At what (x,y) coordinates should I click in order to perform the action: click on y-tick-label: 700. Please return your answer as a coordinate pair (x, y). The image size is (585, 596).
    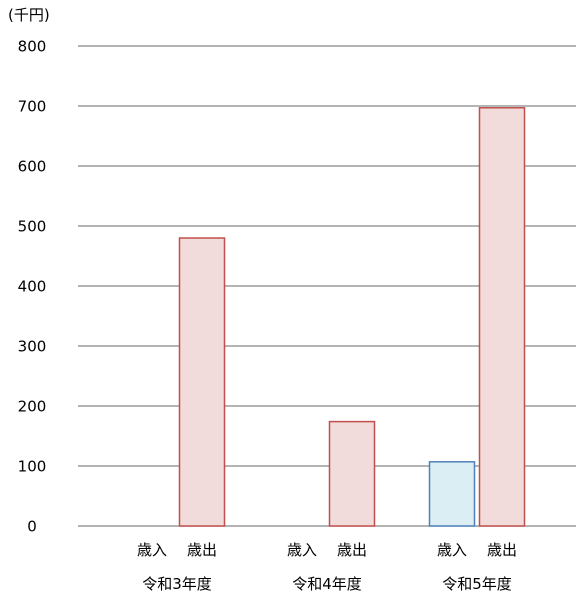
    Looking at the image, I should click on (32, 107).